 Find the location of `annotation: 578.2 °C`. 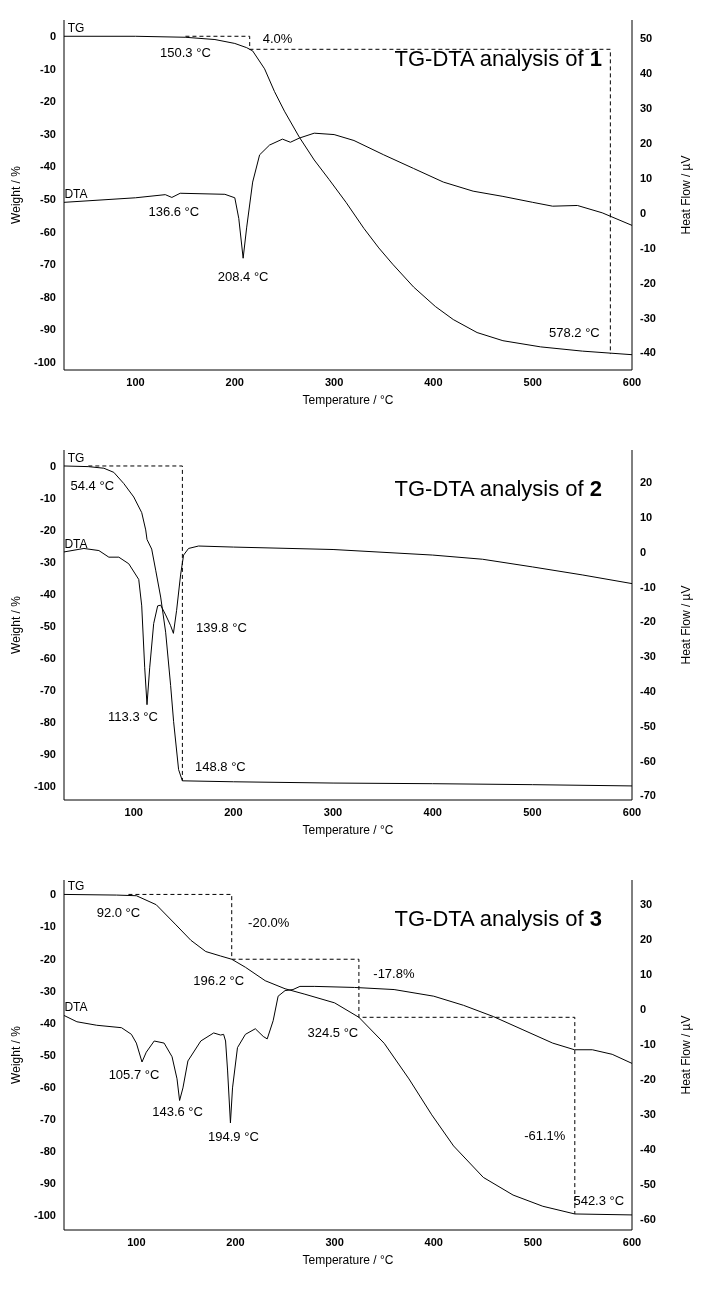

annotation: 578.2 °C is located at coordinates (574, 332).